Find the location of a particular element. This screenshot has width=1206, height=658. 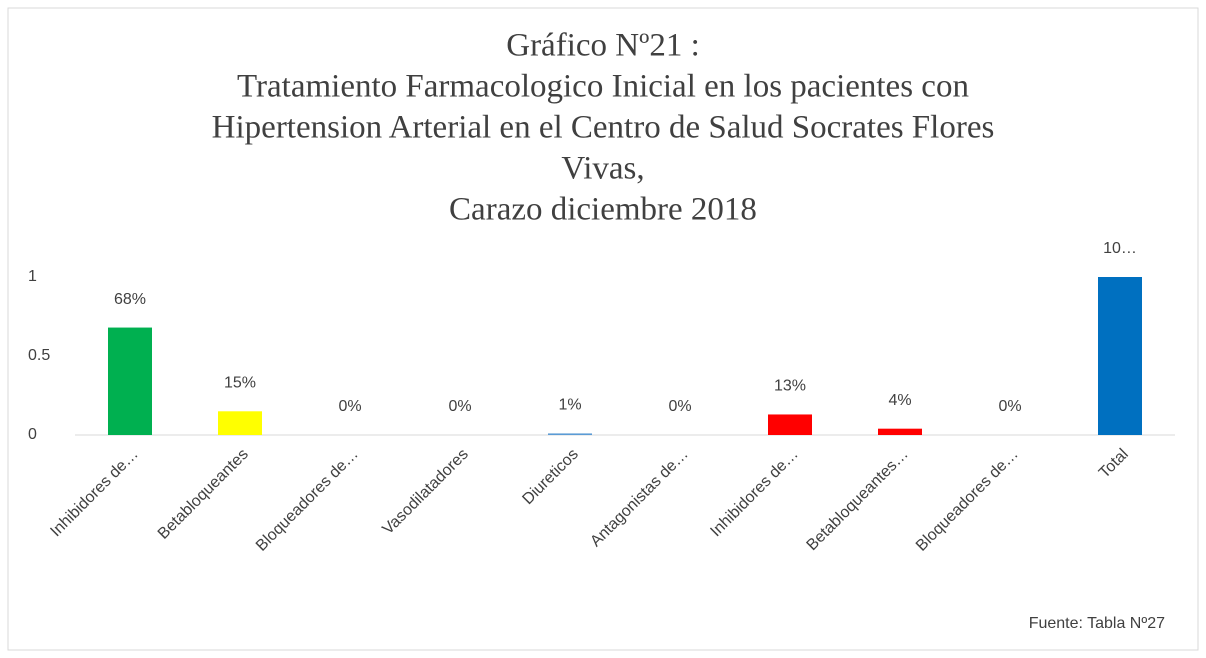

chart-title: Carazo diciembre 2018 is located at coordinates (603, 210).